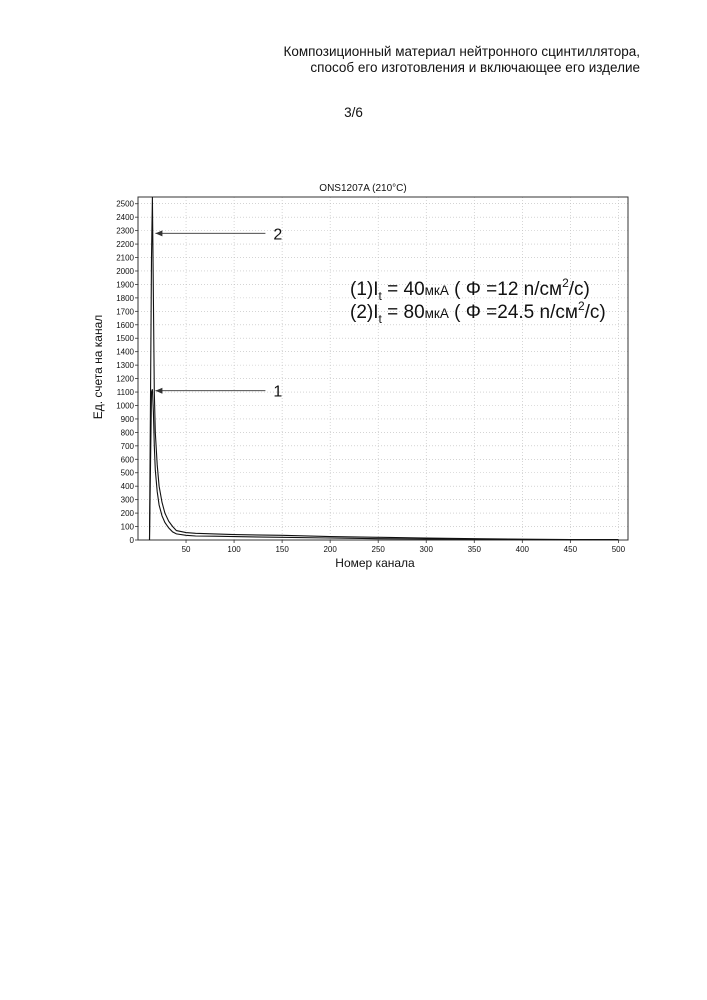 The width and height of the screenshot is (707, 1000). Describe the element at coordinates (125, 311) in the screenshot. I see `y-tick-label: 1700` at that location.